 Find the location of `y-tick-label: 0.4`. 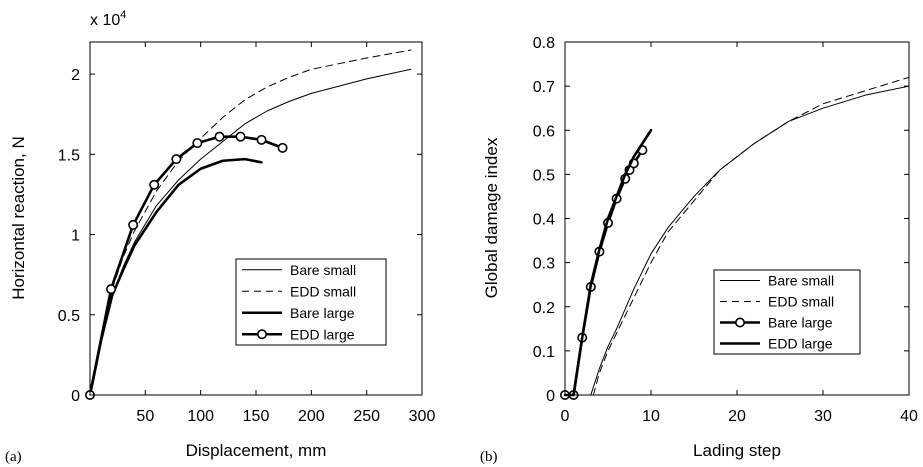

y-tick-label: 0.4 is located at coordinates (544, 220).